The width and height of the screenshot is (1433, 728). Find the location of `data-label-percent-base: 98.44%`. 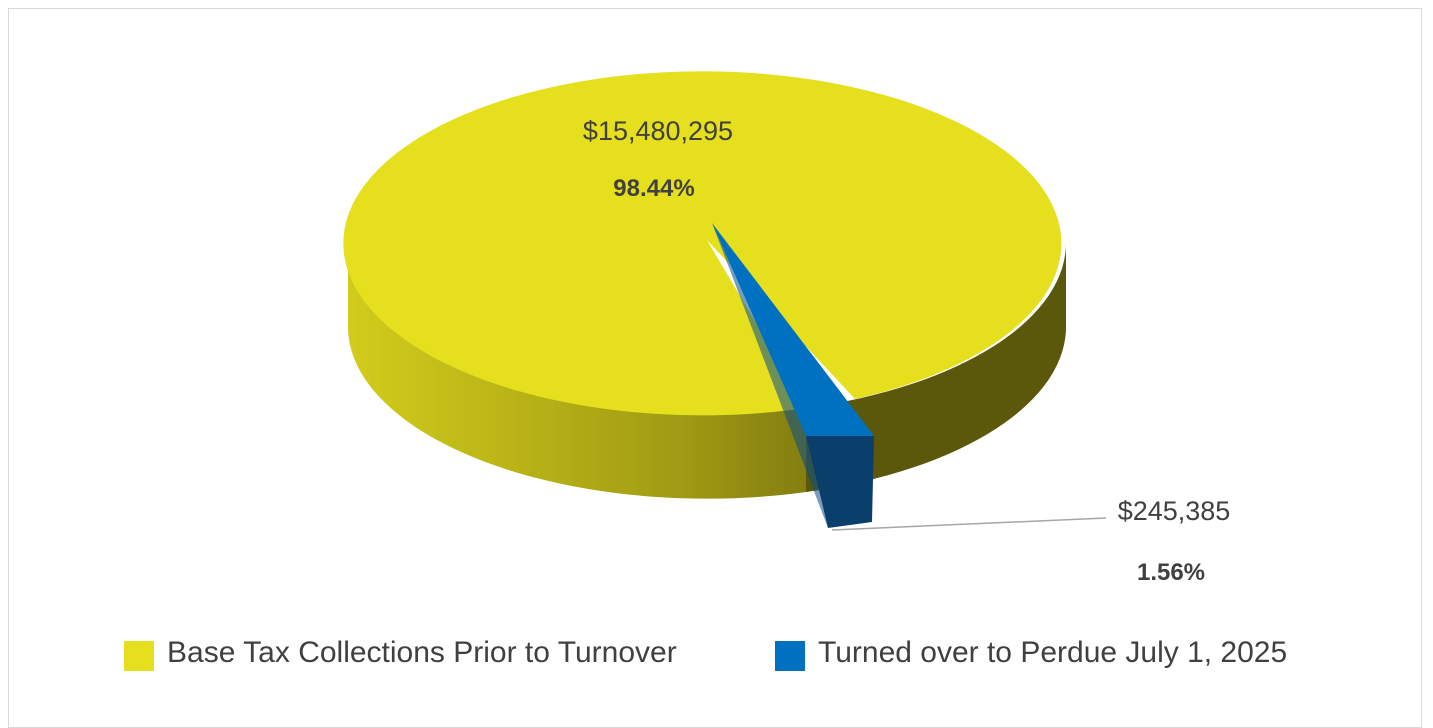

data-label-percent-base: 98.44% is located at coordinates (653, 188).